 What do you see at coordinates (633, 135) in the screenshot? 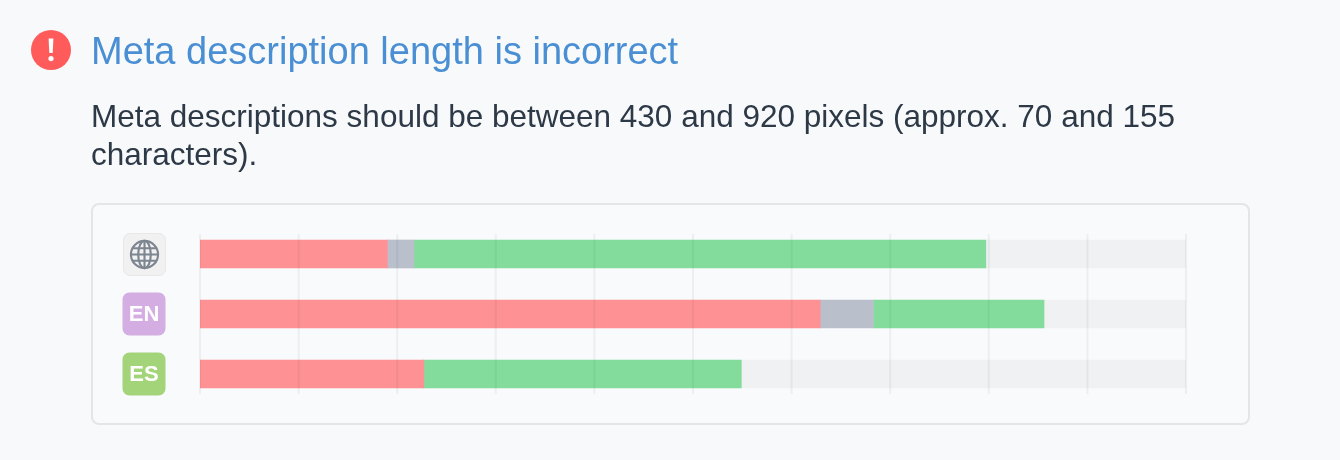
I see `chart-subtitle: Meta descriptions should be between 430 and 920 pixels (approx. 70 and 155 characters).` at bounding box center [633, 135].